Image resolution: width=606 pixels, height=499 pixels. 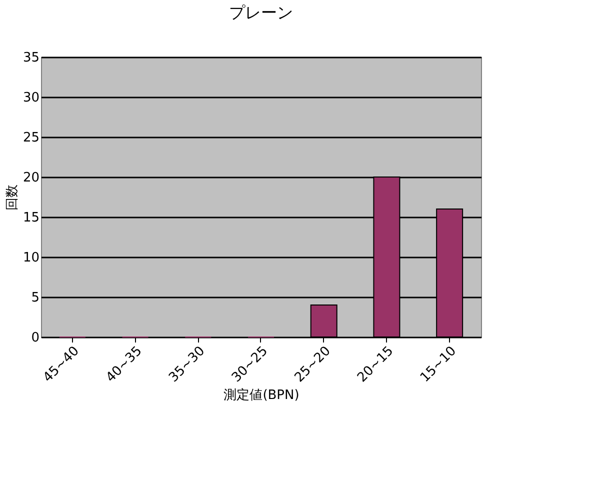 What do you see at coordinates (261, 12) in the screenshot?
I see `chart-title: プレーン` at bounding box center [261, 12].